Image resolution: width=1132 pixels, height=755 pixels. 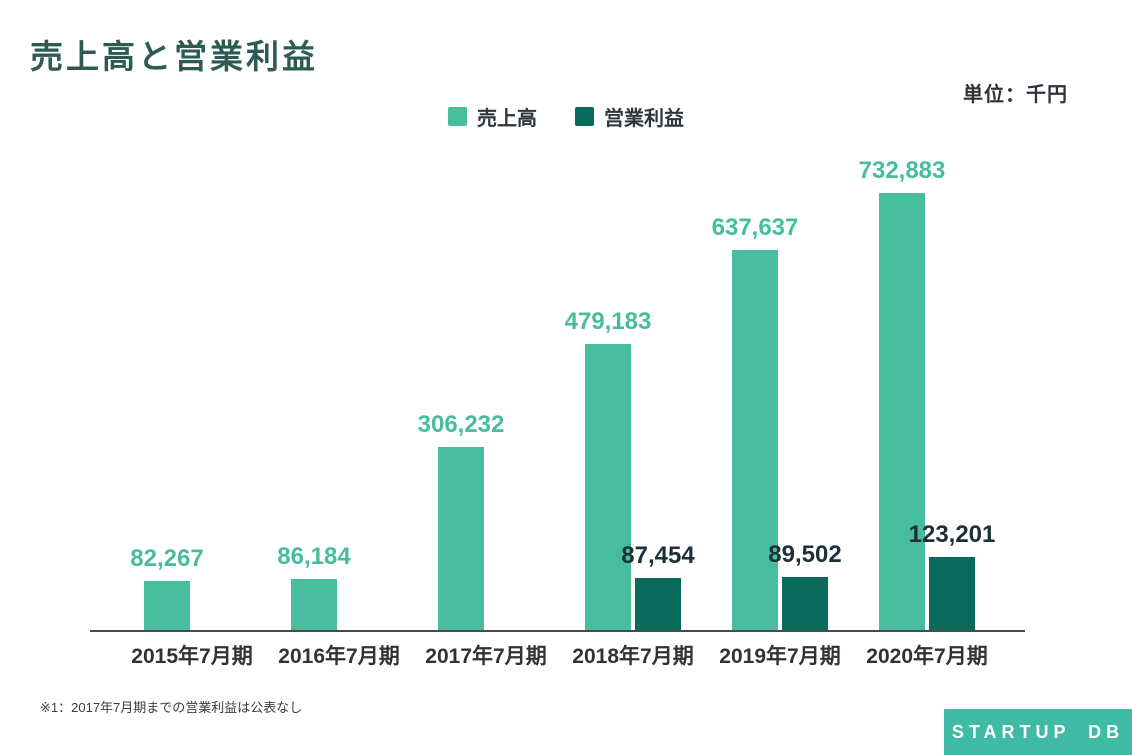 I want to click on page-title: 売上高と営業利益, so click(x=174, y=56).